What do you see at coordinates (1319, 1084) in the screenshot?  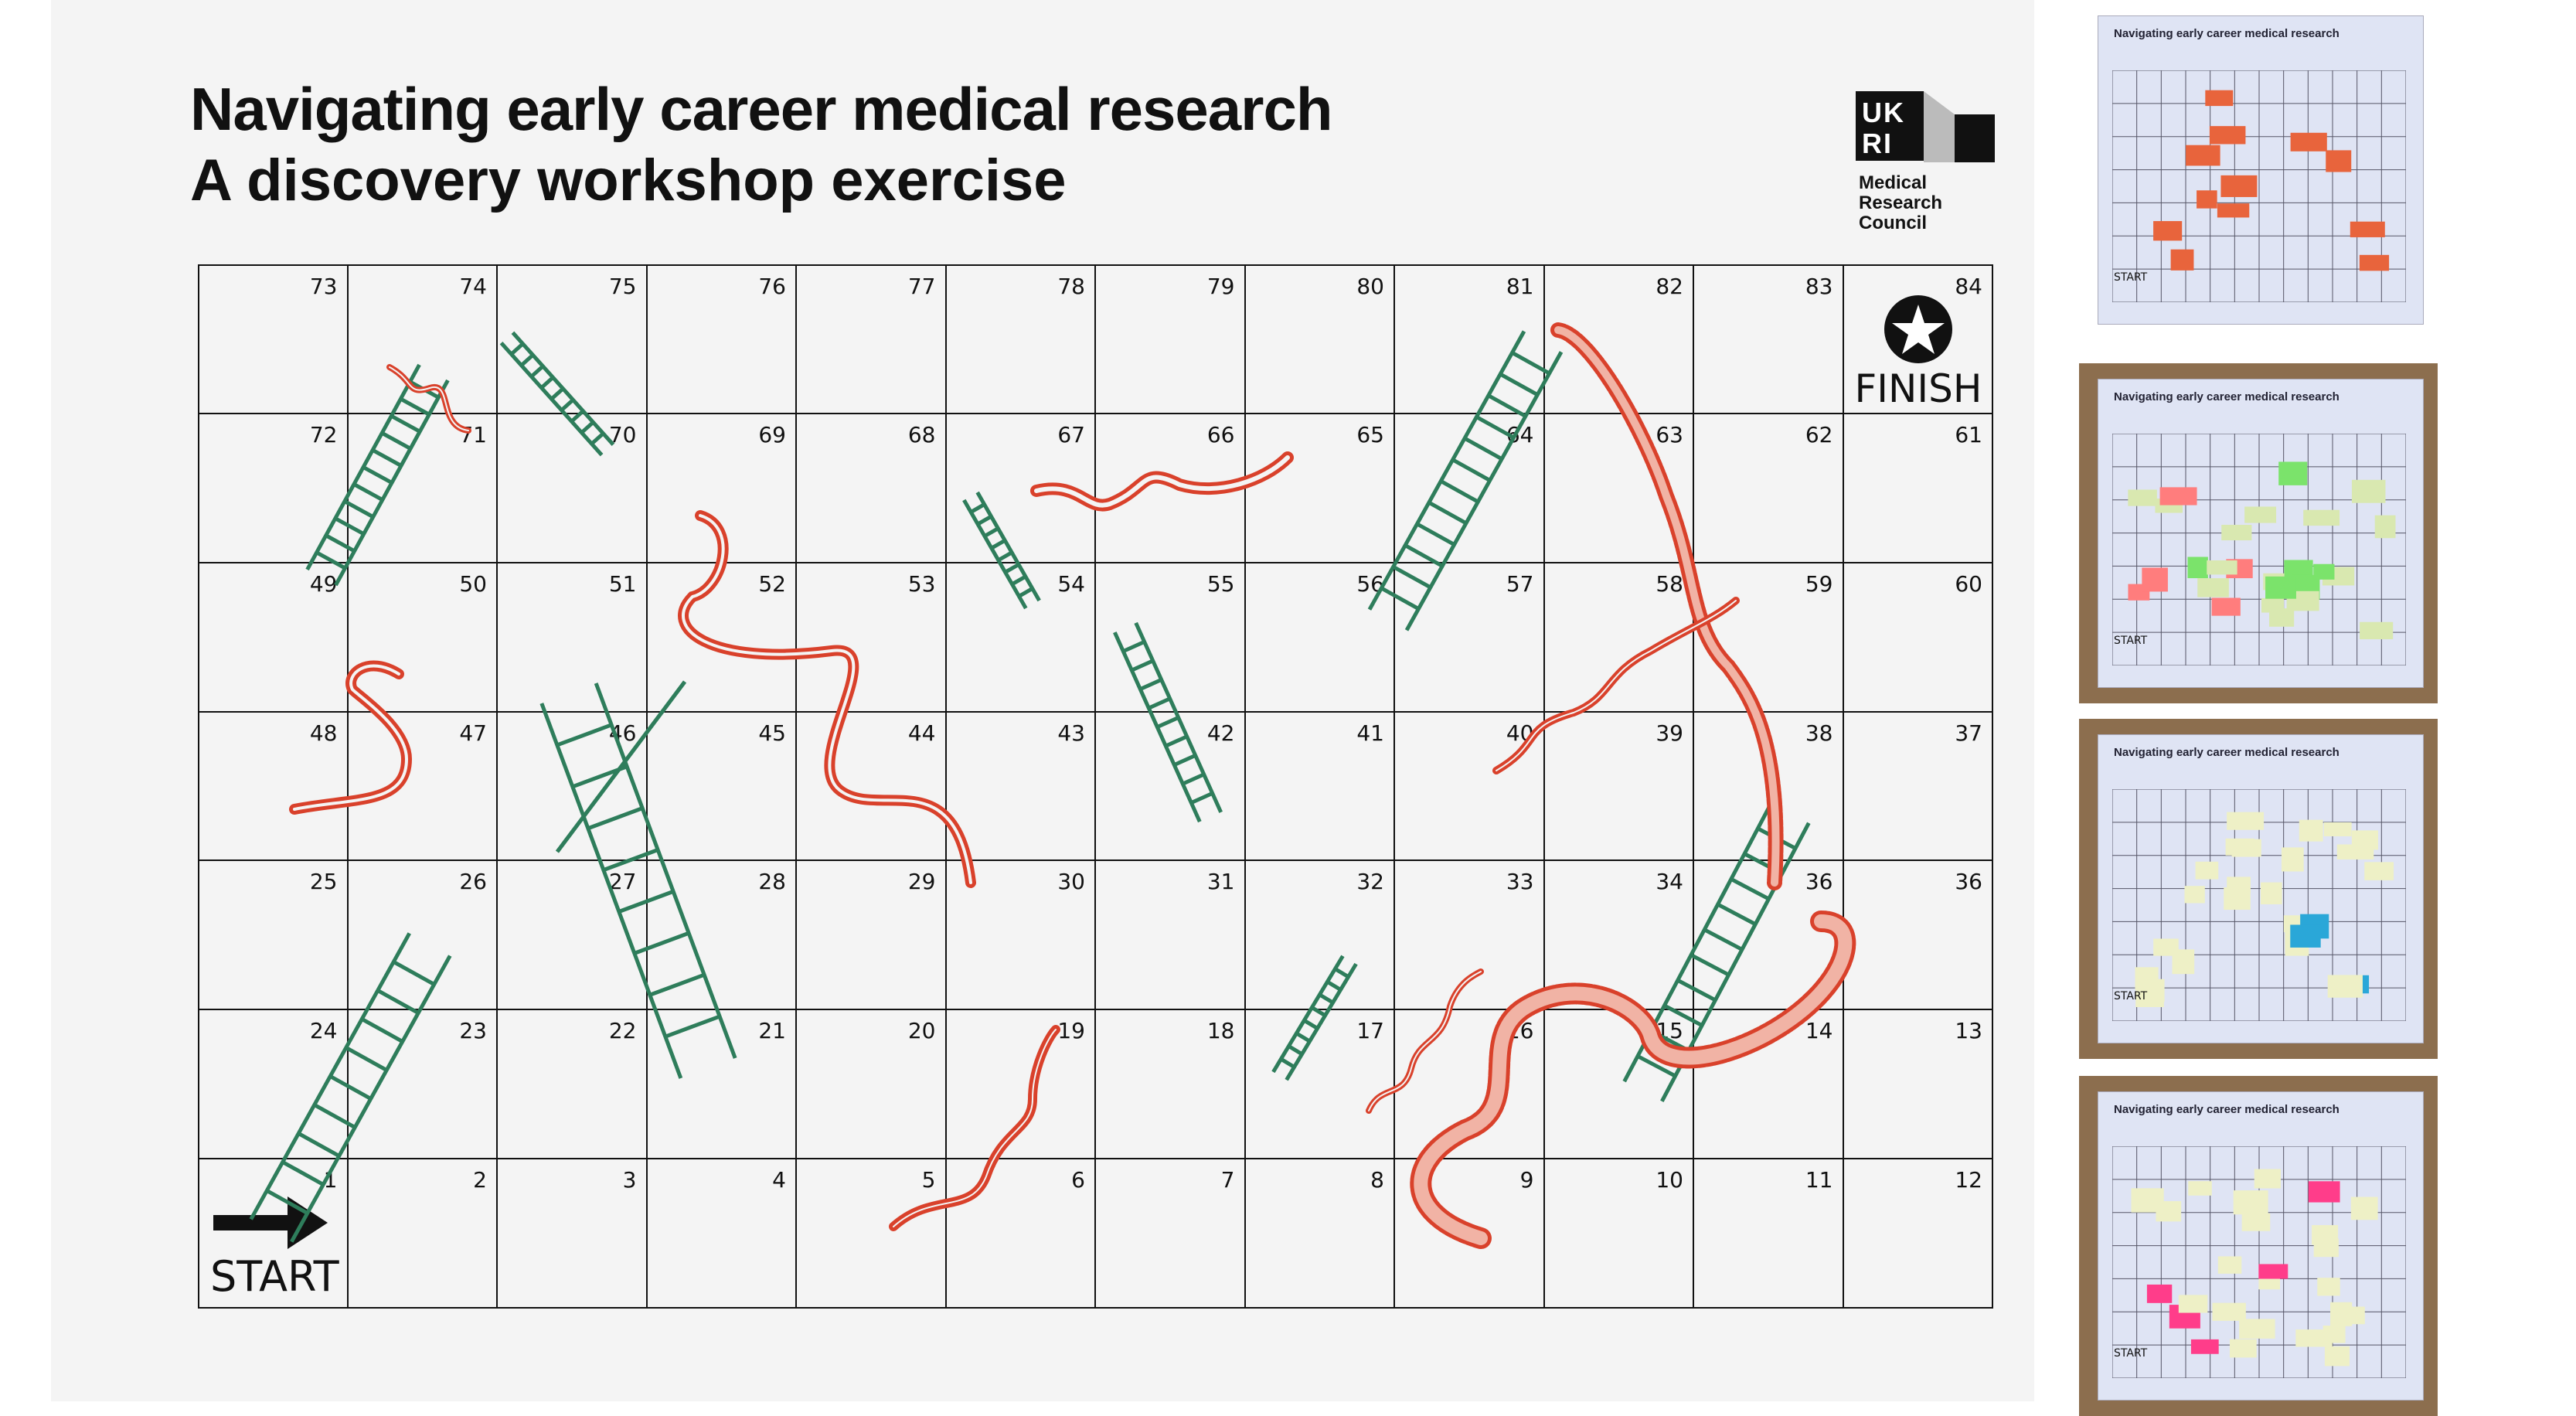 I see `board-square: 17` at bounding box center [1319, 1084].